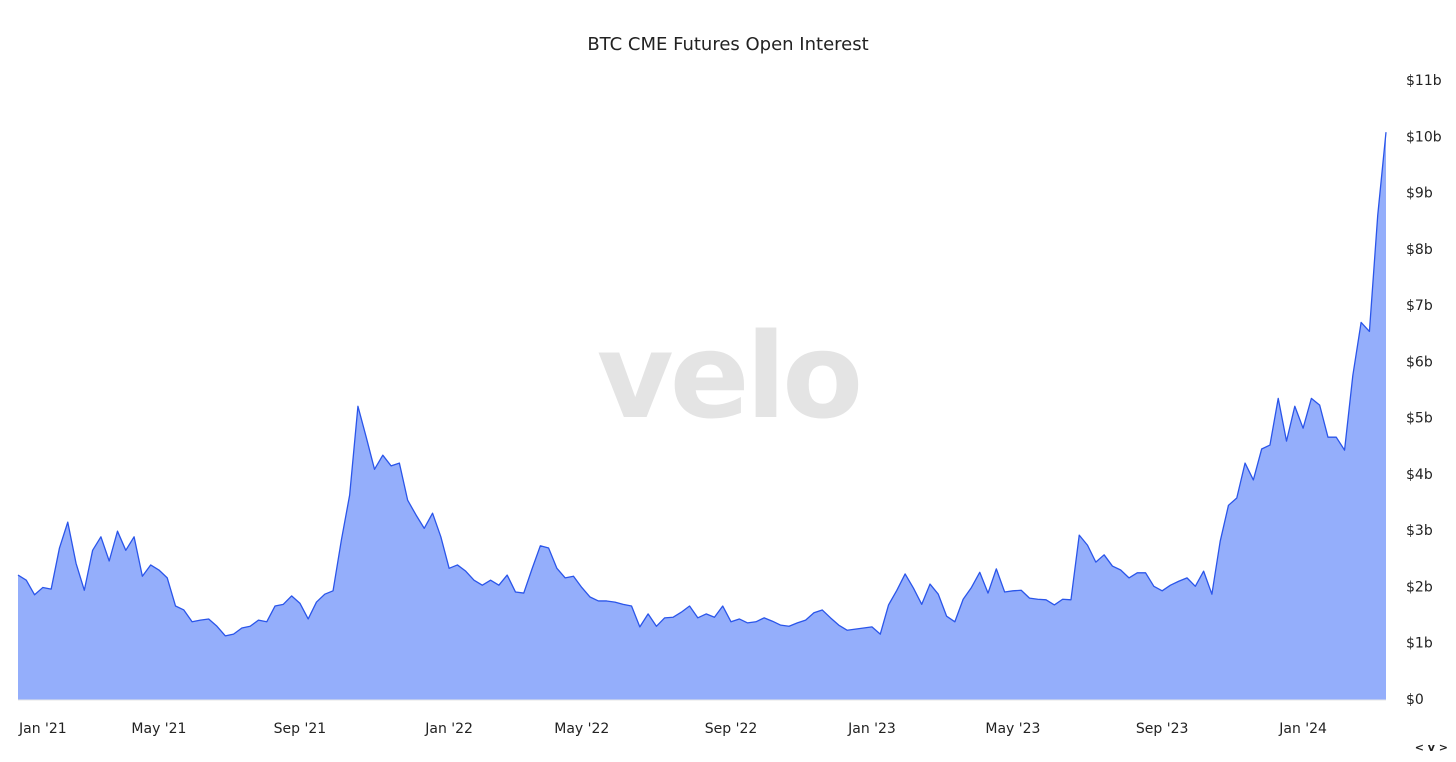  I want to click on y-tick-label: $9b, so click(1419, 194).